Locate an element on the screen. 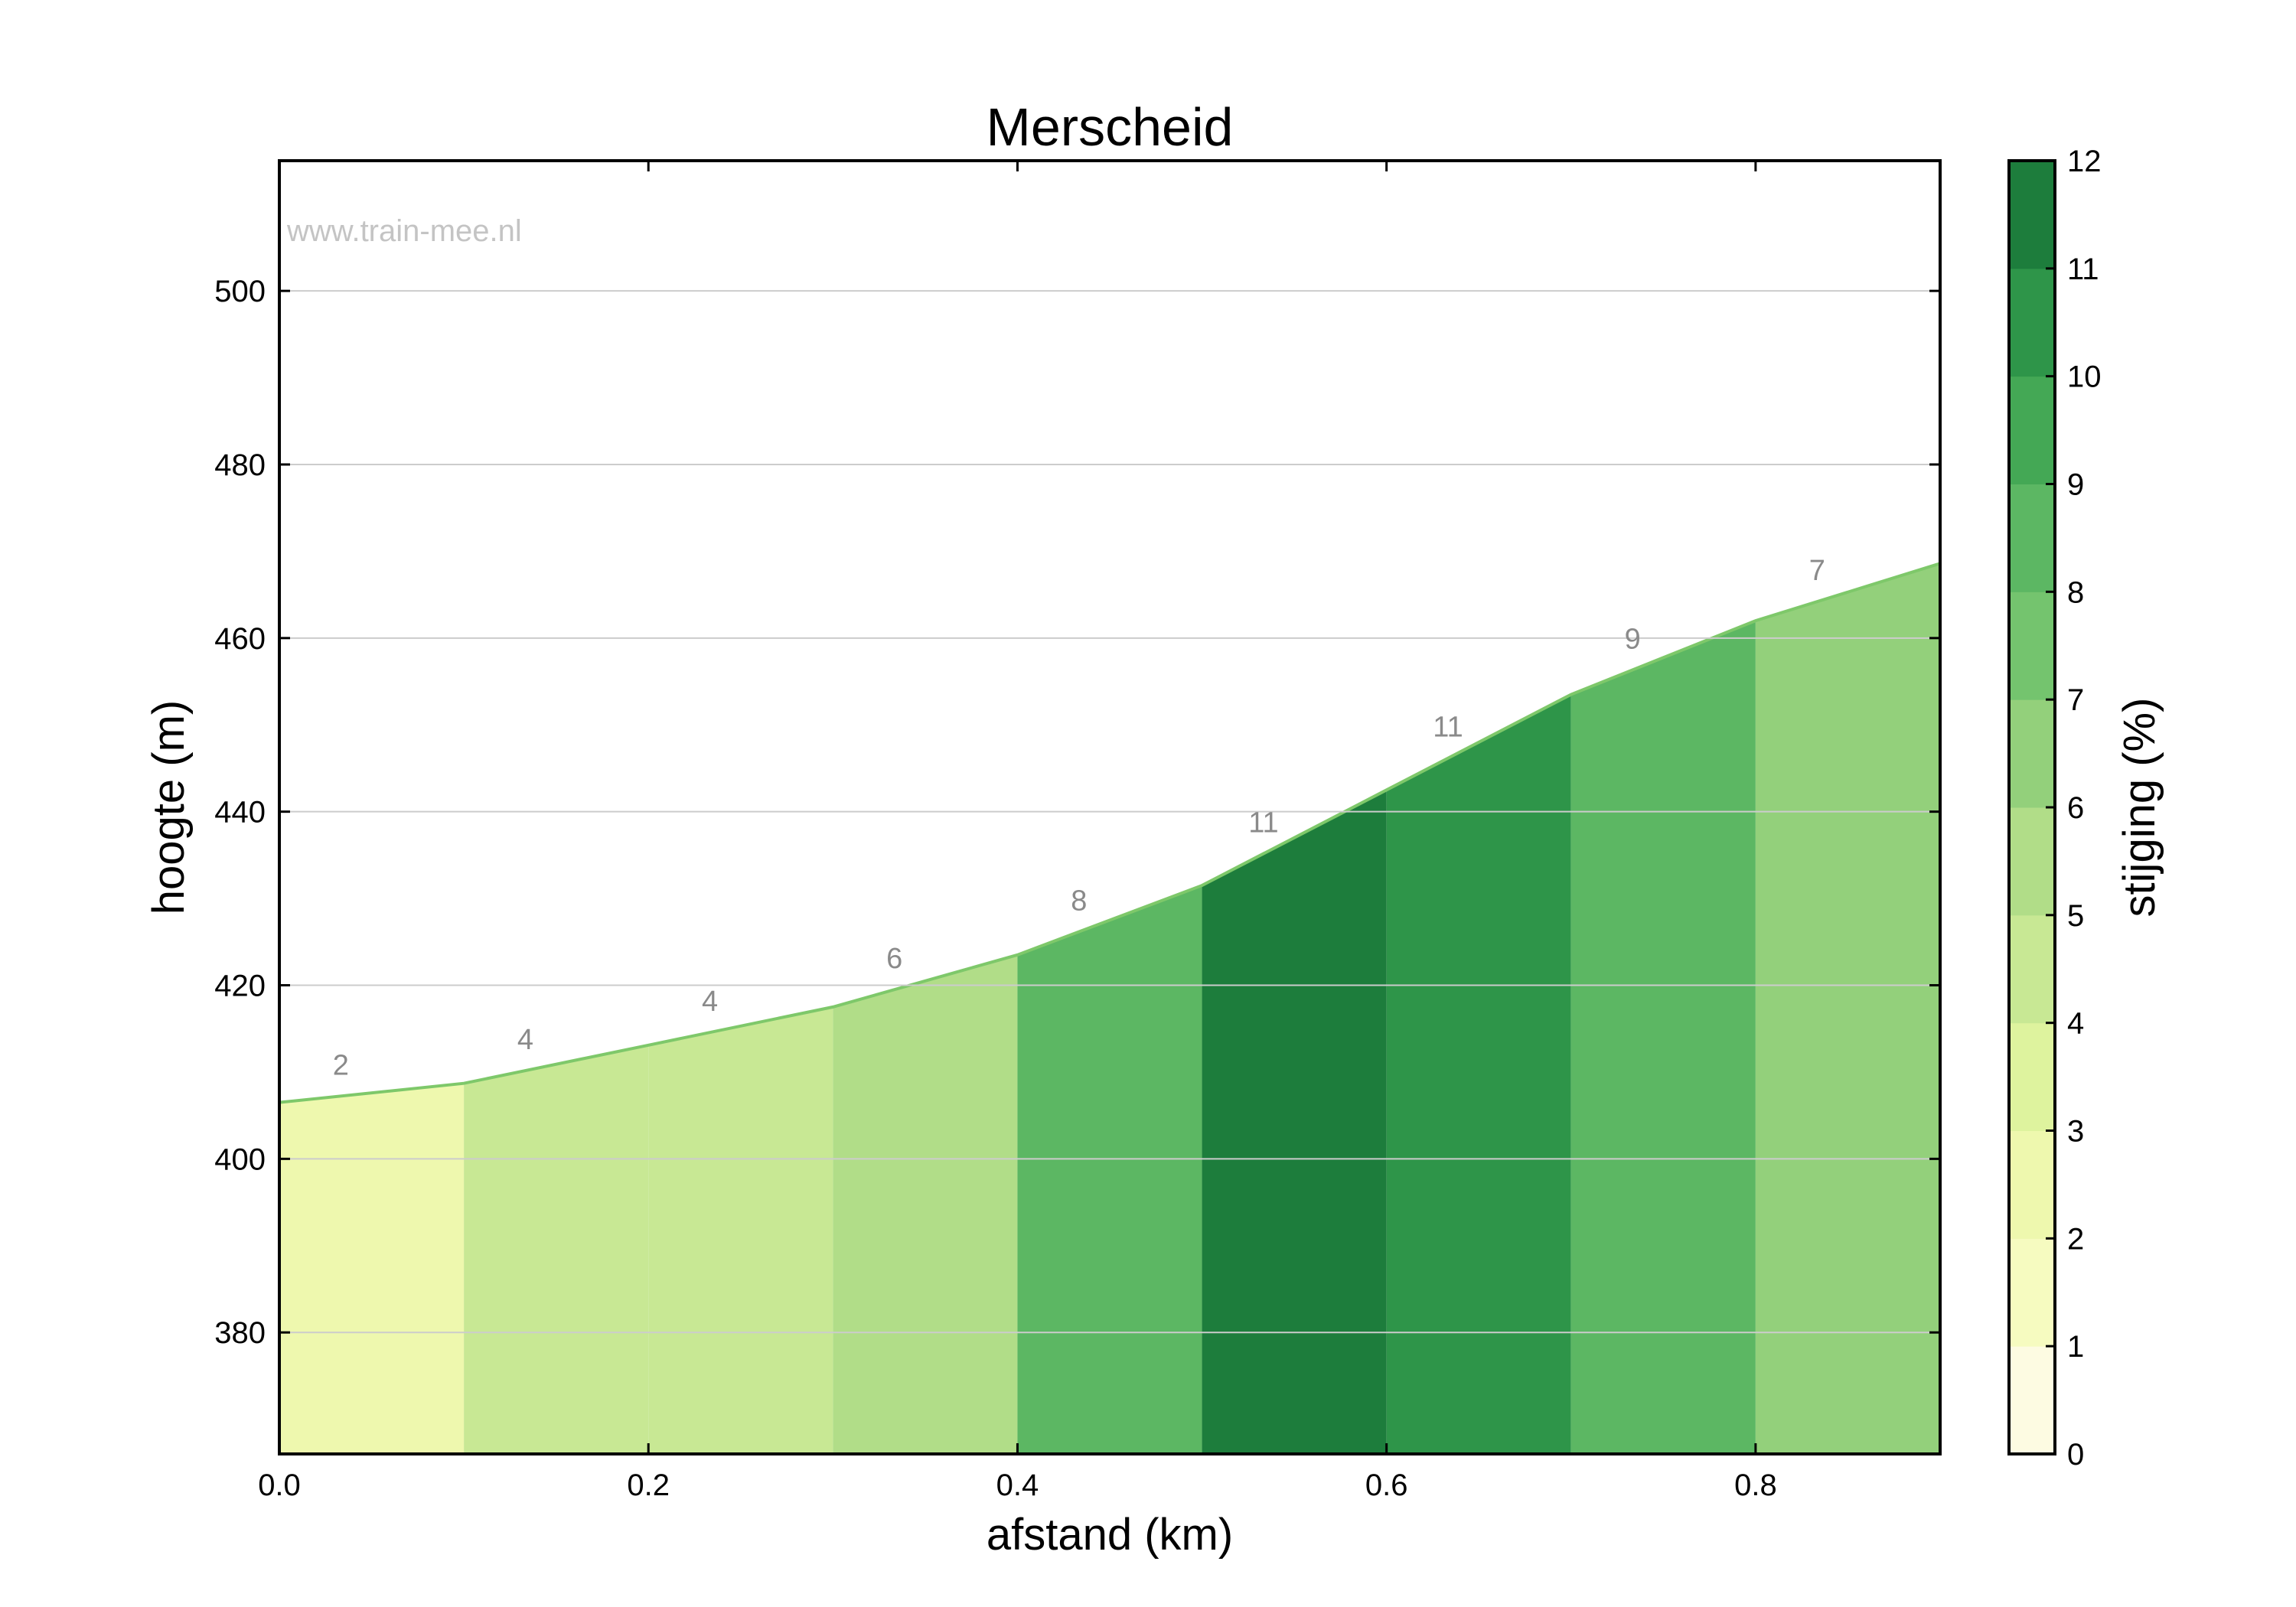 This screenshot has height=1607, width=2296. colorbar-tick-label: 11 is located at coordinates (2083, 269).